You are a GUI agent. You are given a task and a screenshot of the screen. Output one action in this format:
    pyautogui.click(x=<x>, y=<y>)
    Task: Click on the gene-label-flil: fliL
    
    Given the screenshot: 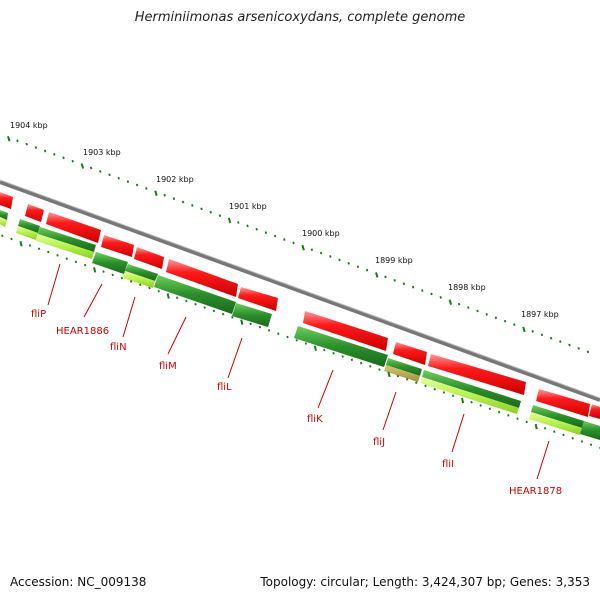 What is the action you would take?
    pyautogui.click(x=224, y=387)
    